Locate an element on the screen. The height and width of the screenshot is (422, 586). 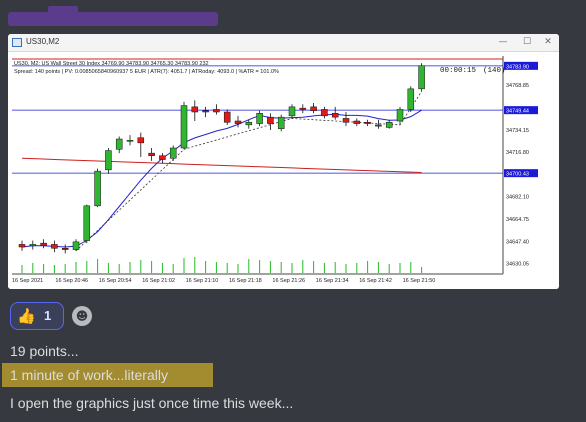
message-line-highlighted: 1 minute of work...literally is located at coordinates (89, 375).